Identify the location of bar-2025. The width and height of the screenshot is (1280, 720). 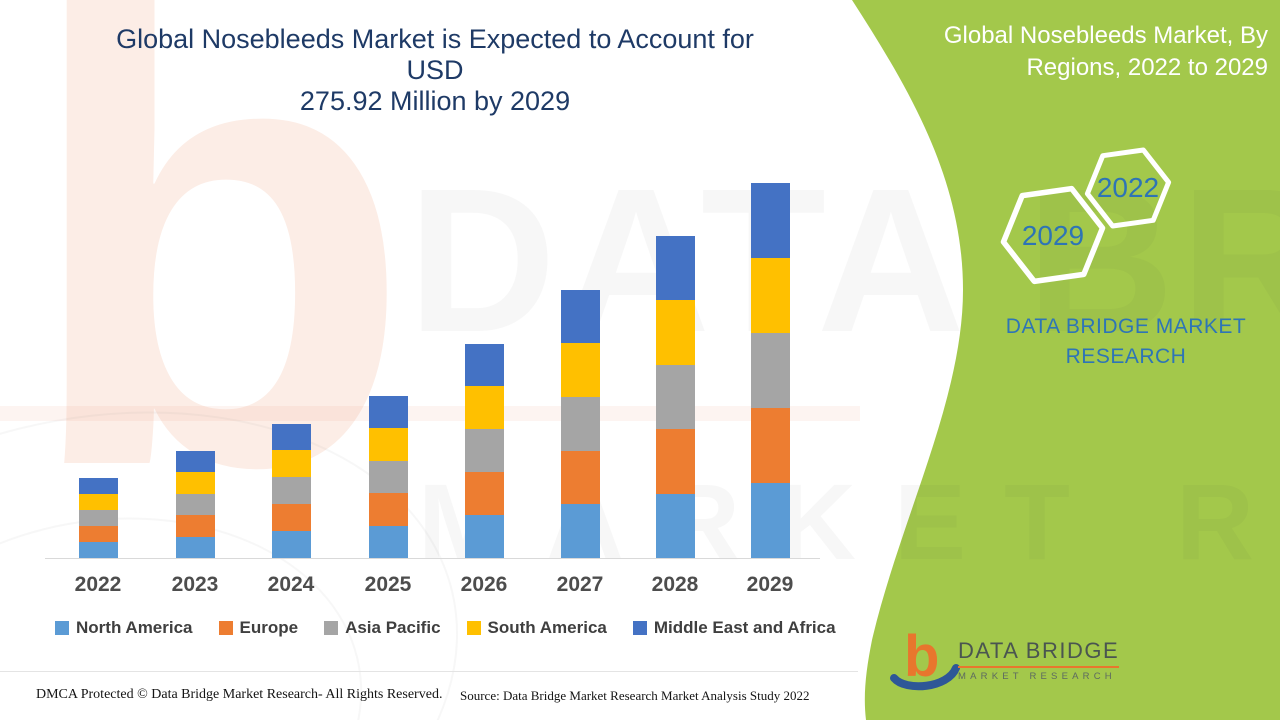
(388, 476).